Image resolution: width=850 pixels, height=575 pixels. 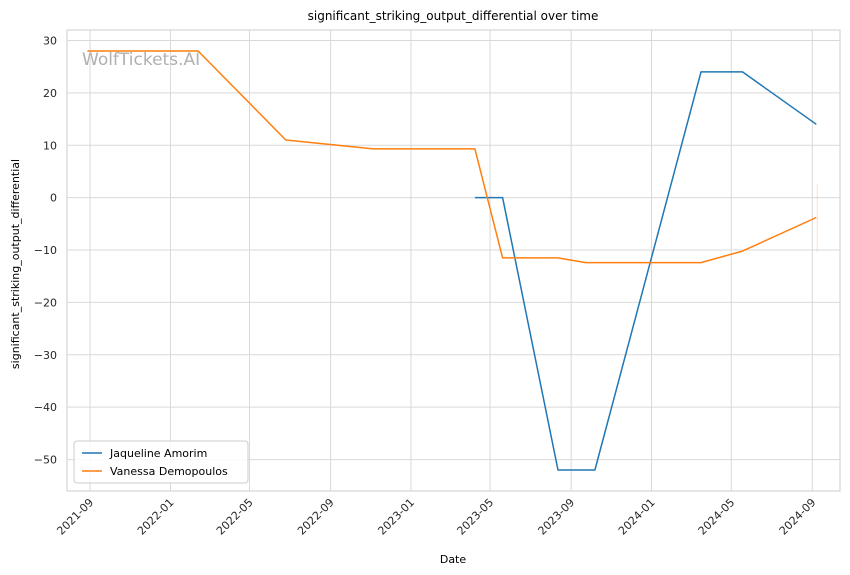 What do you see at coordinates (717, 517) in the screenshot?
I see `x-tick-label: 2024-05` at bounding box center [717, 517].